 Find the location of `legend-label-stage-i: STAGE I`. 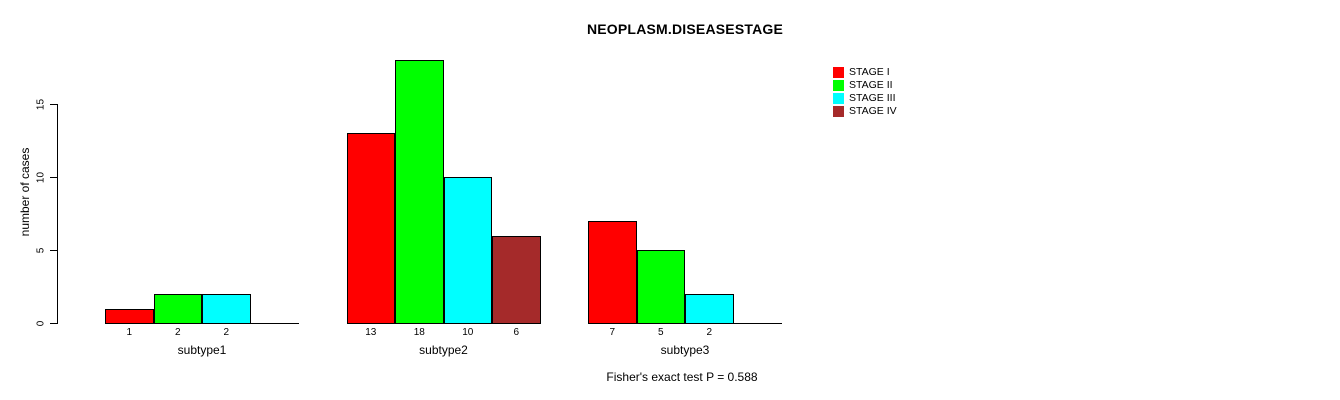

legend-label-stage-i: STAGE I is located at coordinates (869, 72).